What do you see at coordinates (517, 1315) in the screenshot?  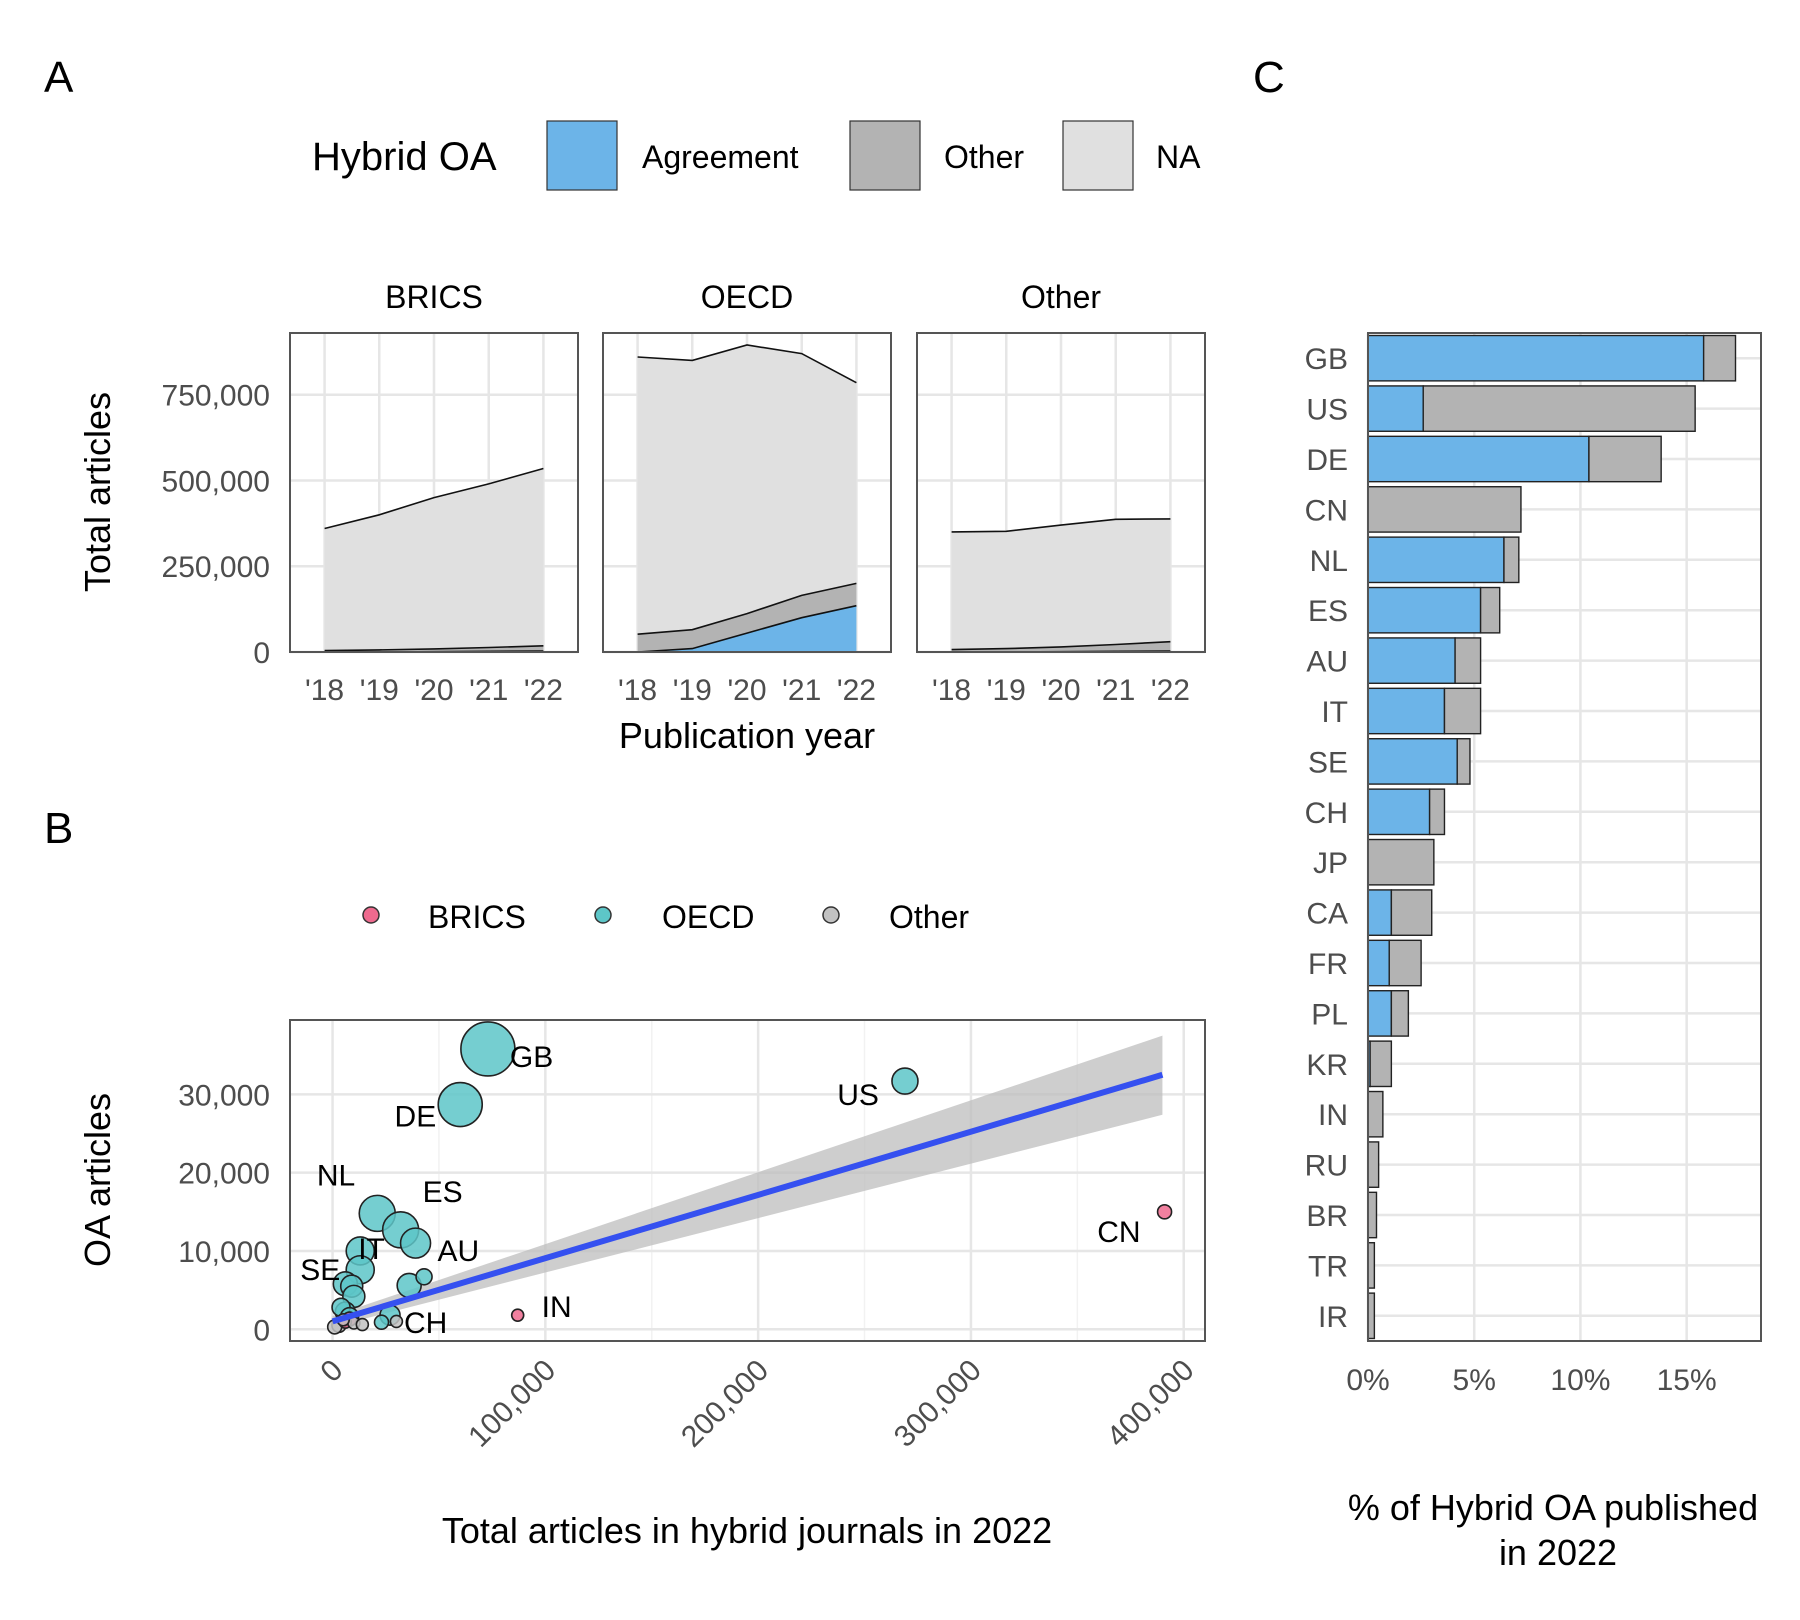 I see `point-in` at bounding box center [517, 1315].